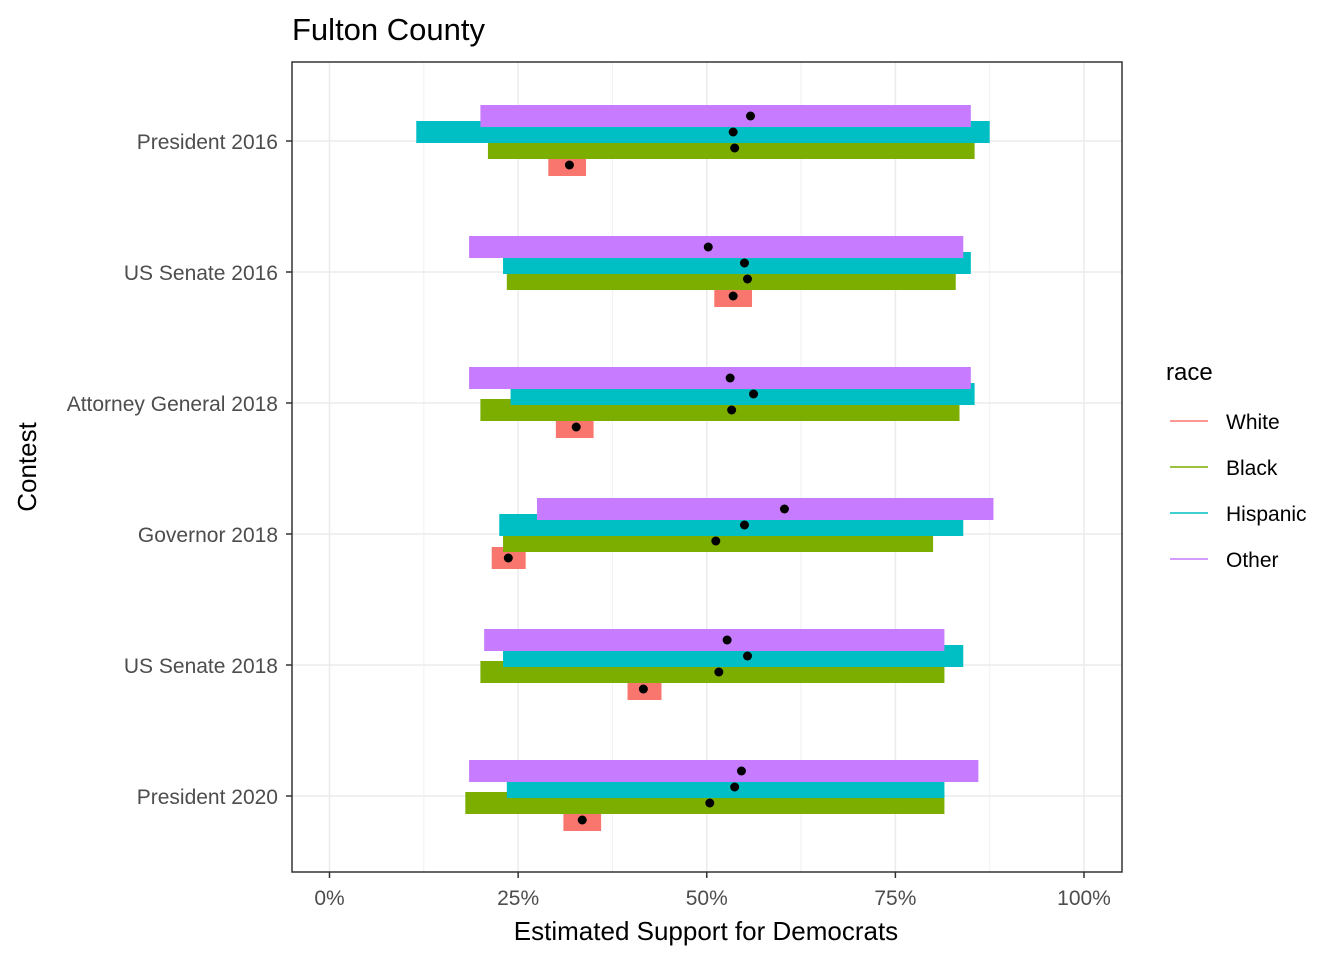  I want to click on legend: race White Black Hispanic Other, so click(1236, 465).